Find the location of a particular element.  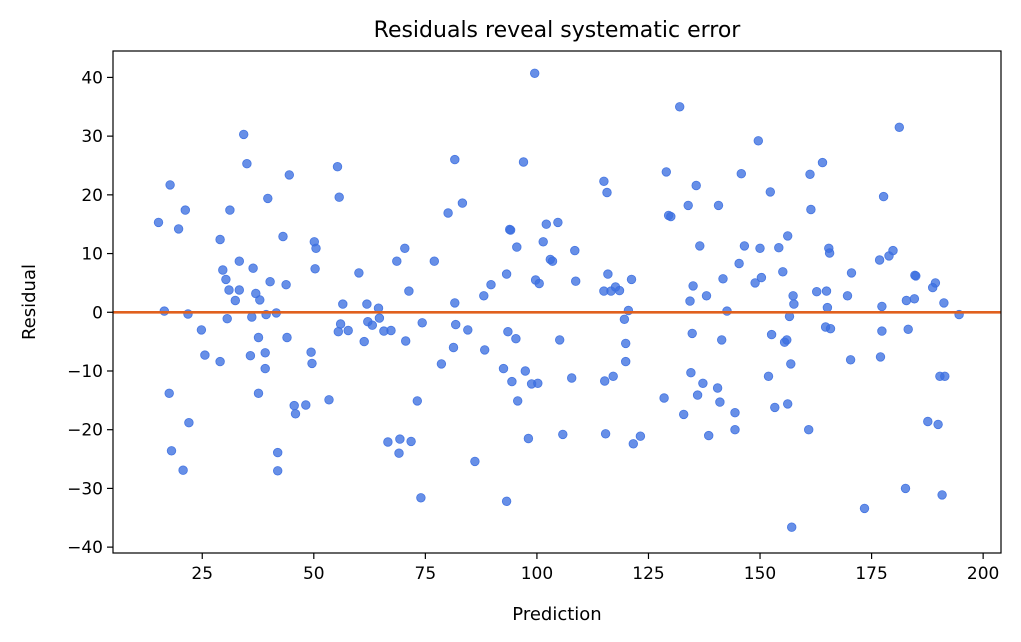

y-axis: −40 −30 −20 −10 0 10 20 30 40 is located at coordinates (90, 313).